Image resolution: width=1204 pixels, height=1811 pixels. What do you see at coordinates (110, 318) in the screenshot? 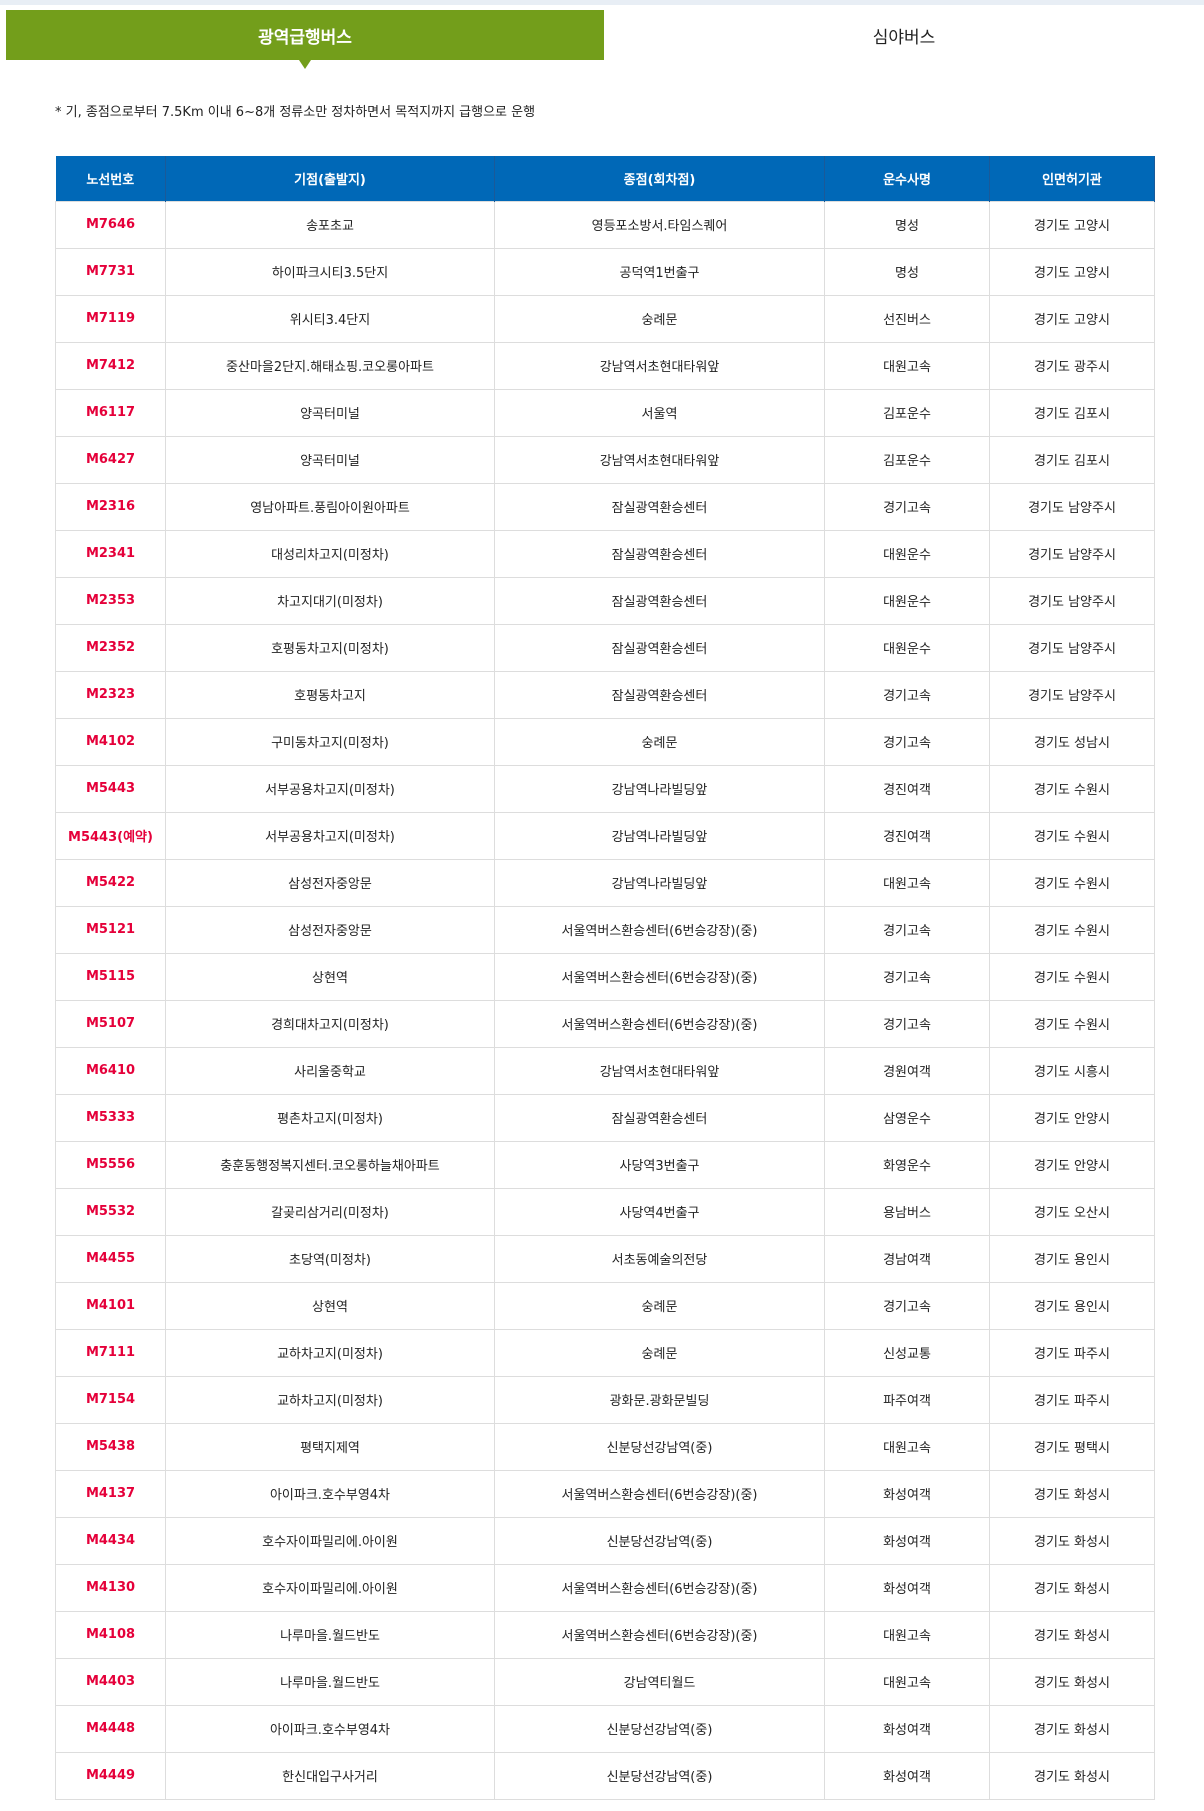
I see `route-number-cell: M7119` at bounding box center [110, 318].